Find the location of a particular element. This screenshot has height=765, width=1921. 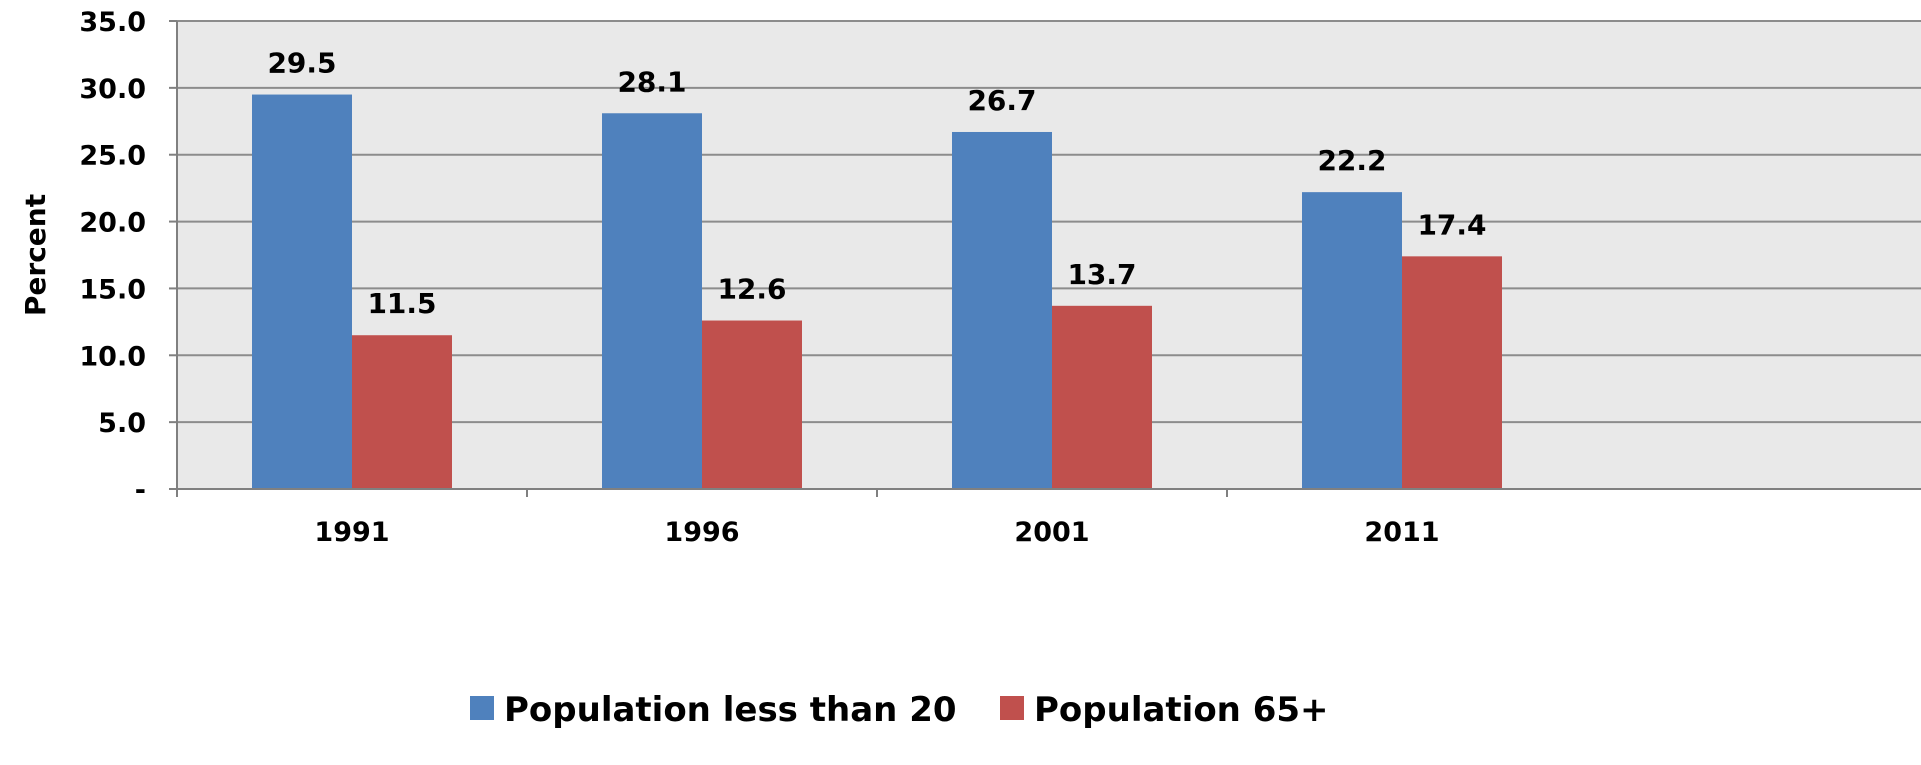

bar-65plus-1991 is located at coordinates (402, 412).